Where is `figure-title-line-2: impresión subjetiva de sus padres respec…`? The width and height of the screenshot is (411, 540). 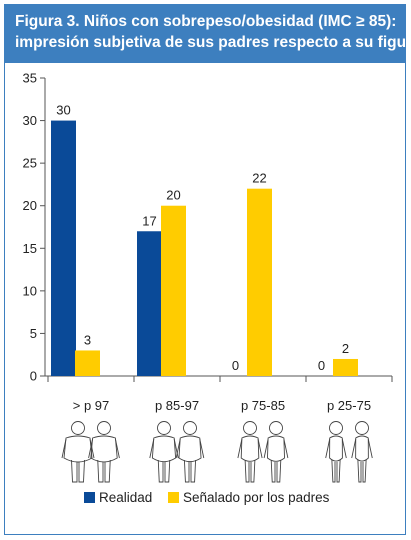
figure-title-line-2: impresión subjetiva de sus padres respec… is located at coordinates (213, 42).